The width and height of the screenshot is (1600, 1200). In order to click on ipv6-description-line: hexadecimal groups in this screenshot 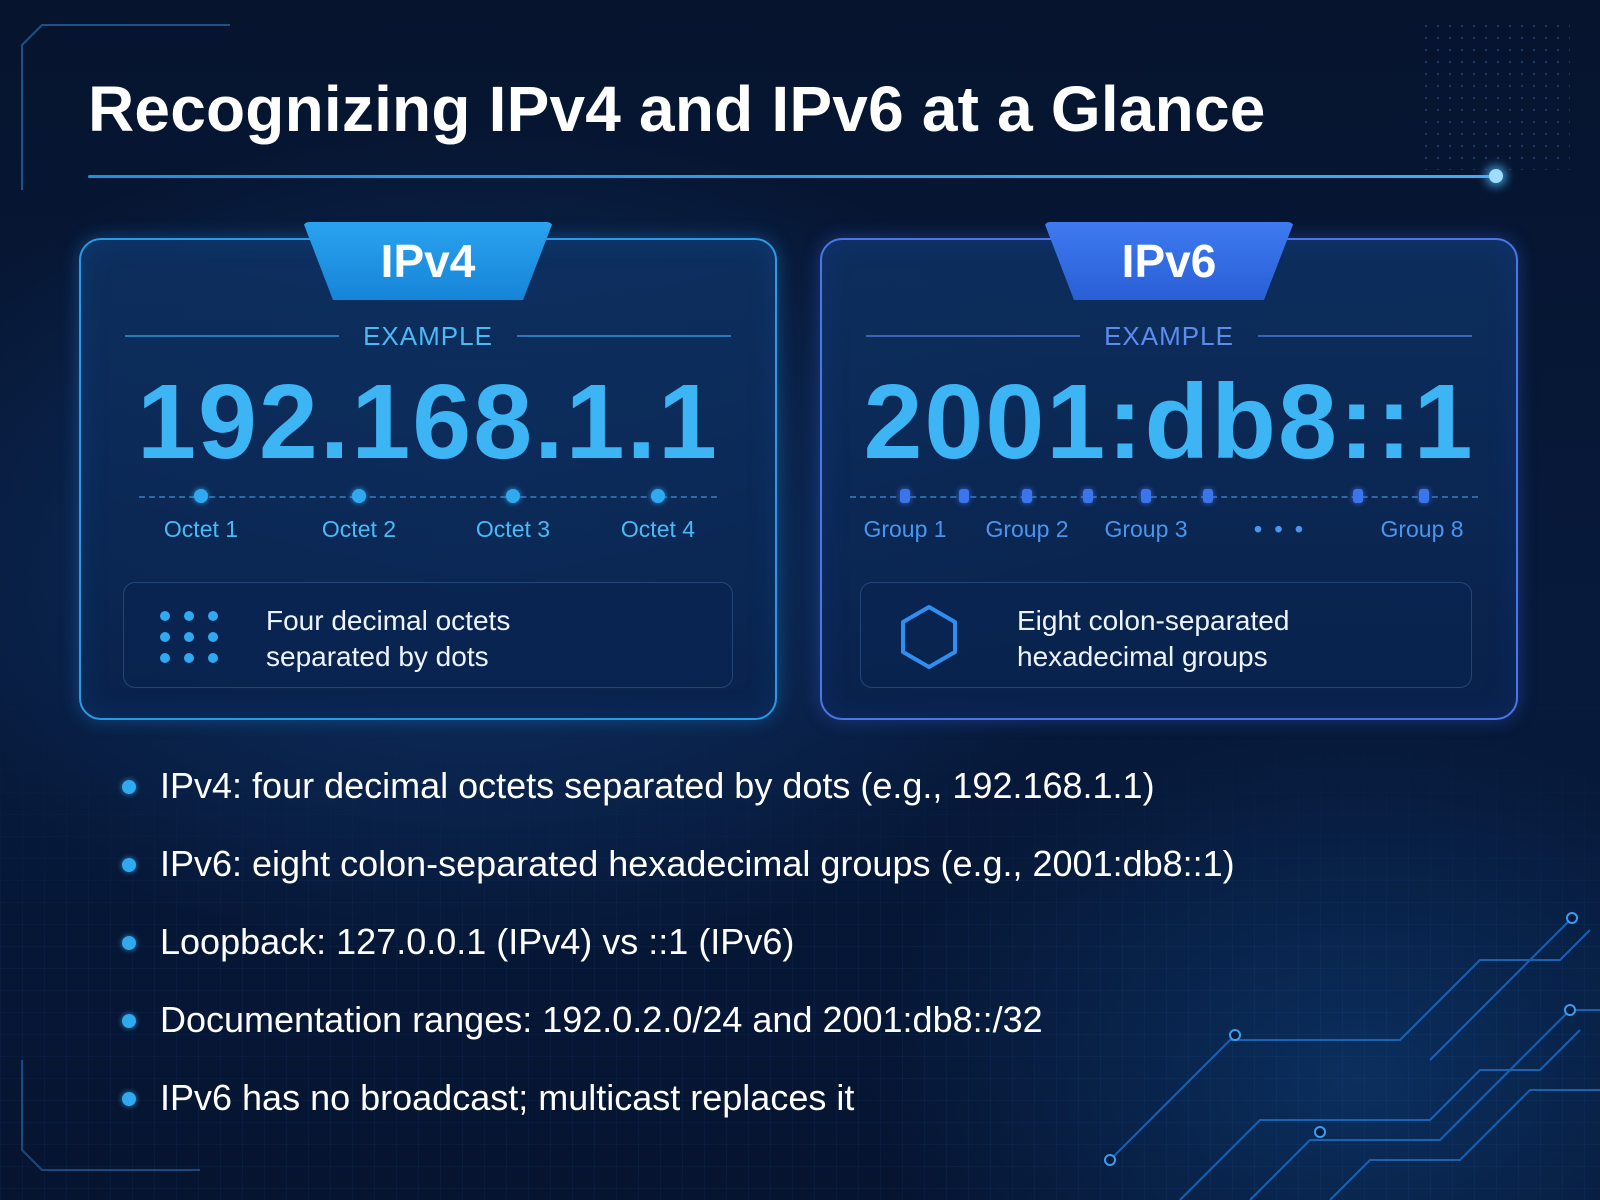, I will do `click(1142, 656)`.